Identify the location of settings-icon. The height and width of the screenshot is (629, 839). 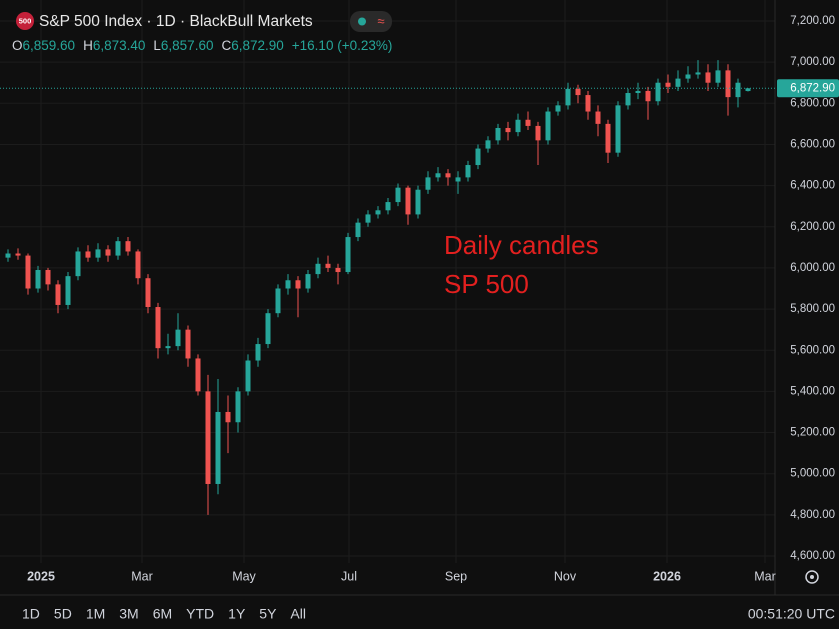
(812, 577).